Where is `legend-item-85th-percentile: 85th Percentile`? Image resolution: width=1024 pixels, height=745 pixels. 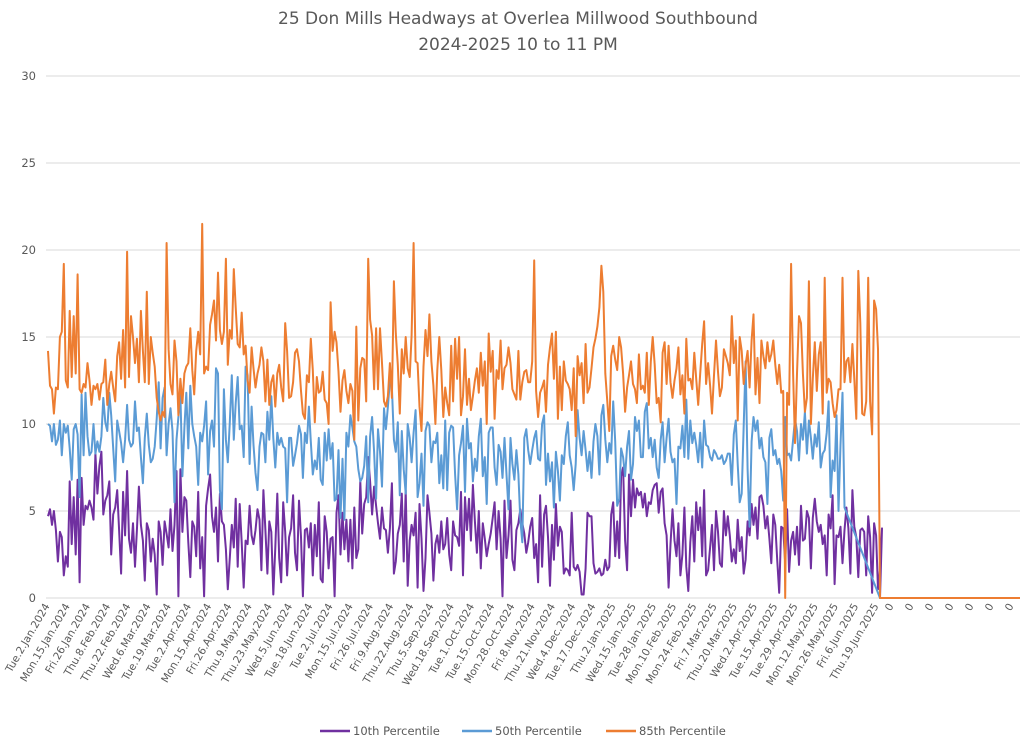 legend-item-85th-percentile: 85th Percentile is located at coordinates (666, 731).